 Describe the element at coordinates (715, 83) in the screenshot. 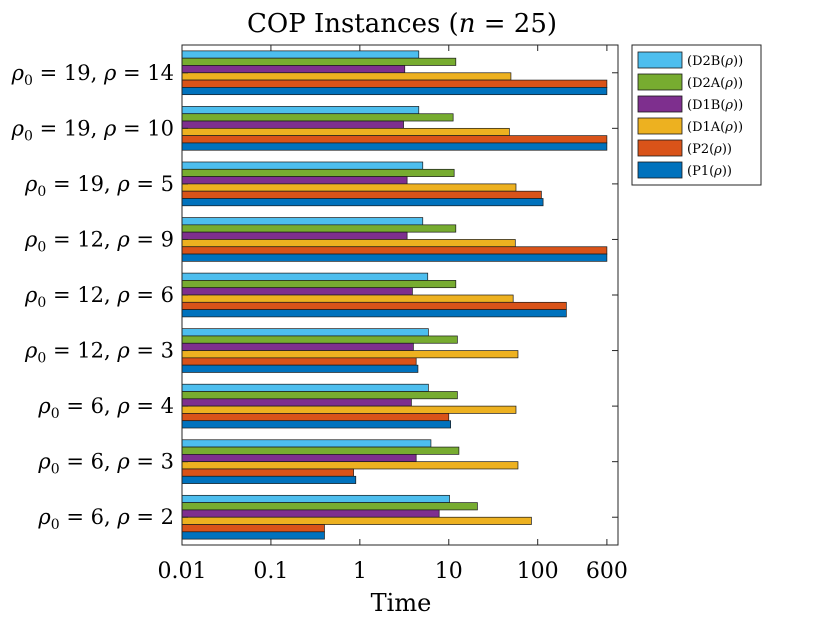

I see `legend-label: (D2A(ρ))` at that location.